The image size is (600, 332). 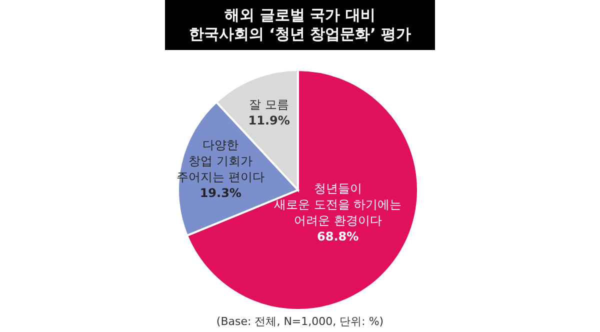 I want to click on data-label: 68.8%, so click(x=338, y=237).